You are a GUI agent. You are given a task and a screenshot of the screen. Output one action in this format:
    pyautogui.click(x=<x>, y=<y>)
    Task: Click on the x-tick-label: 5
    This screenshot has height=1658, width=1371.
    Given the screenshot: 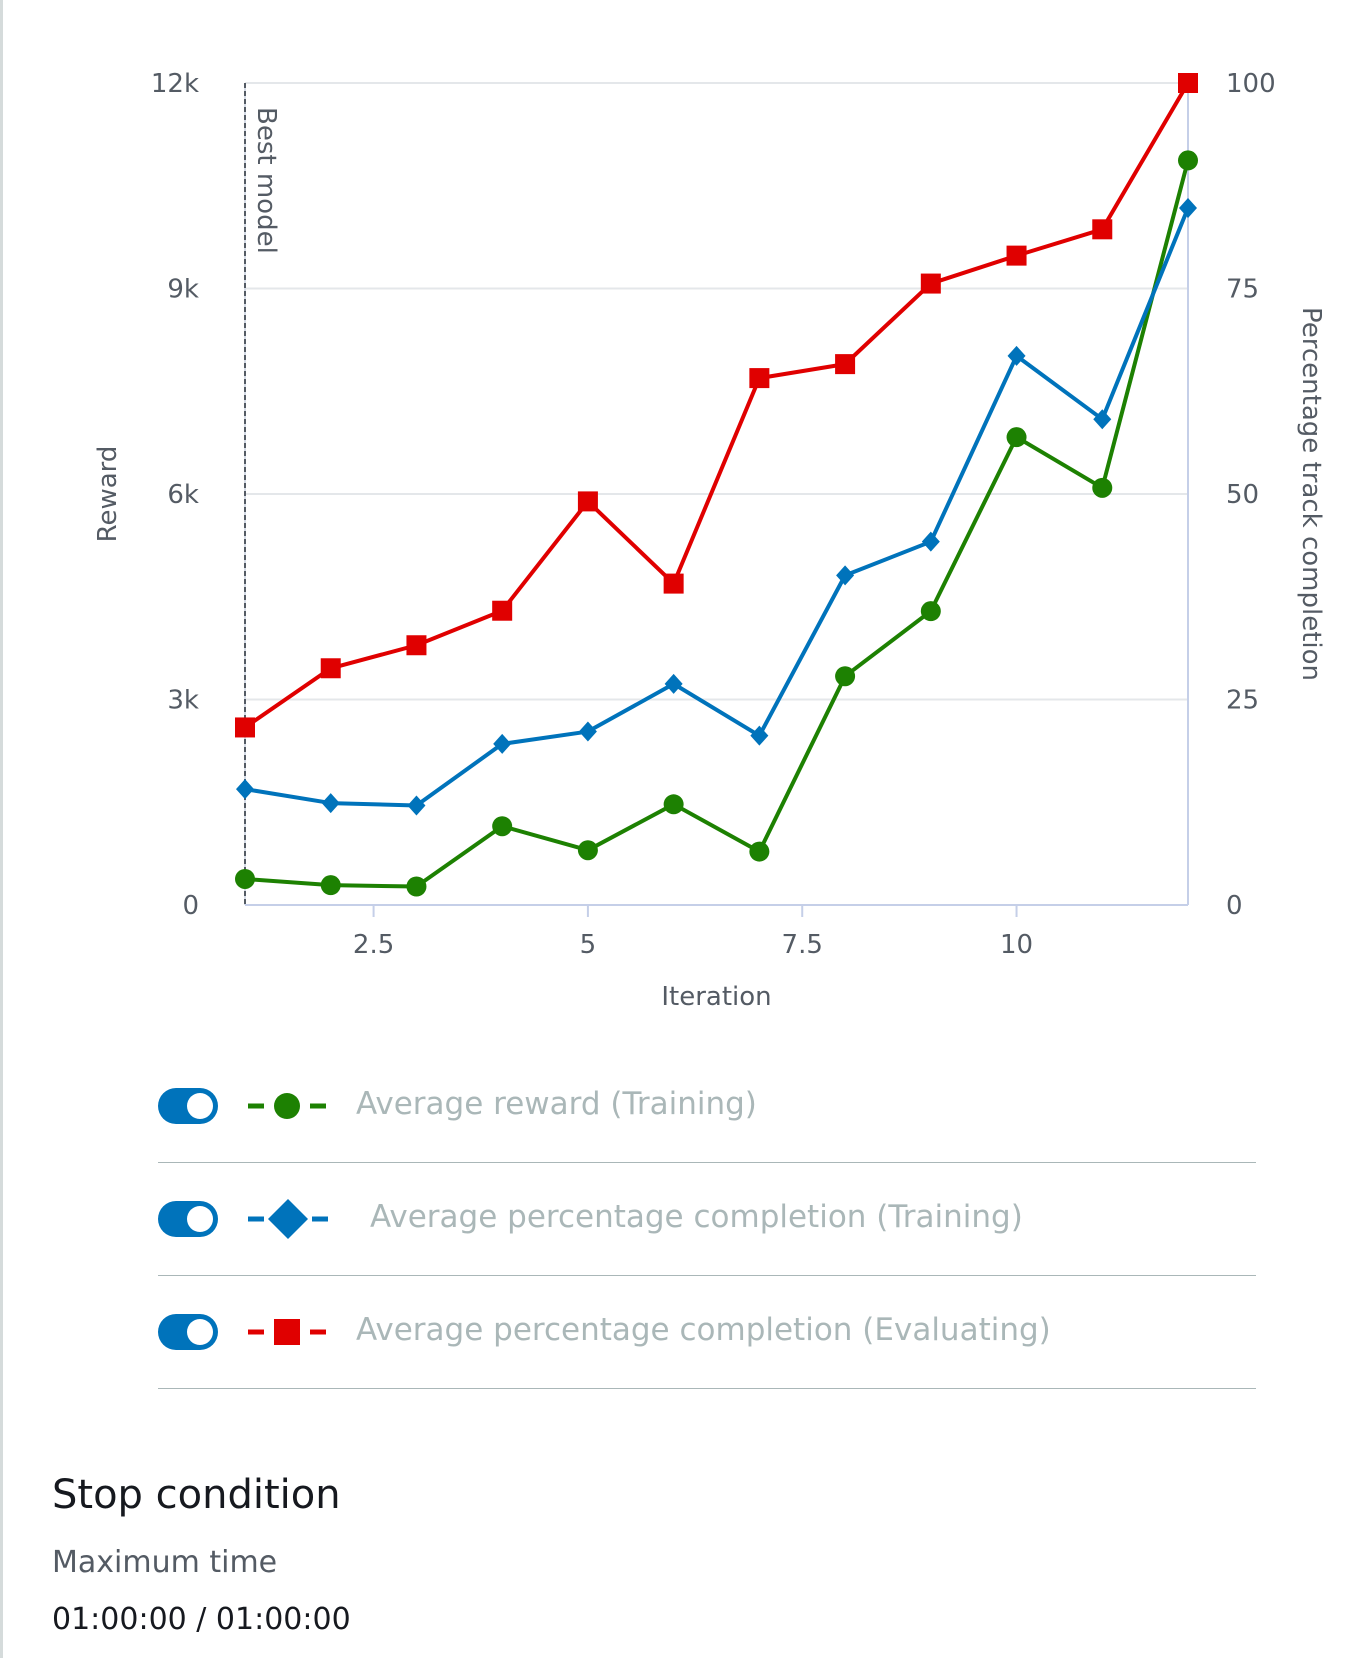 What is the action you would take?
    pyautogui.click(x=588, y=945)
    